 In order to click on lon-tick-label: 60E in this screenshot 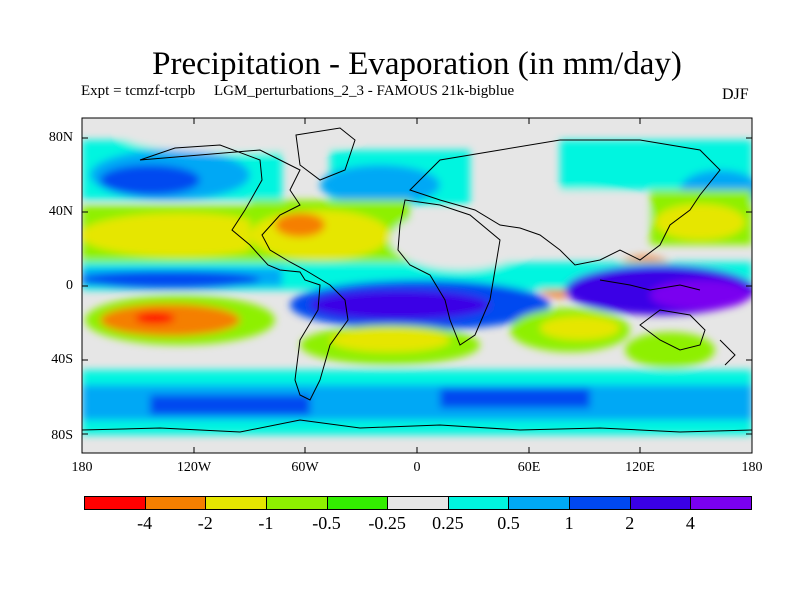, I will do `click(529, 467)`.